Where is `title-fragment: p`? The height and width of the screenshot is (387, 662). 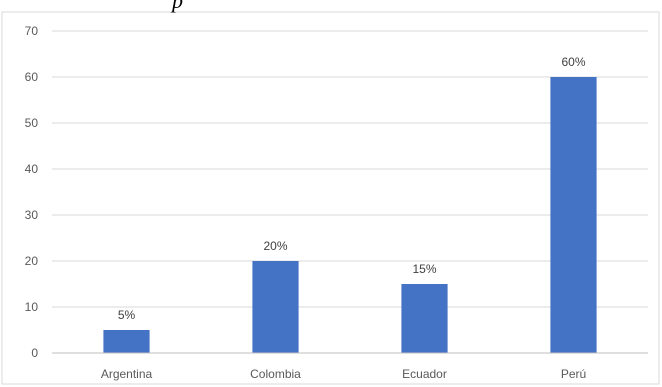 title-fragment: p is located at coordinates (176, 6).